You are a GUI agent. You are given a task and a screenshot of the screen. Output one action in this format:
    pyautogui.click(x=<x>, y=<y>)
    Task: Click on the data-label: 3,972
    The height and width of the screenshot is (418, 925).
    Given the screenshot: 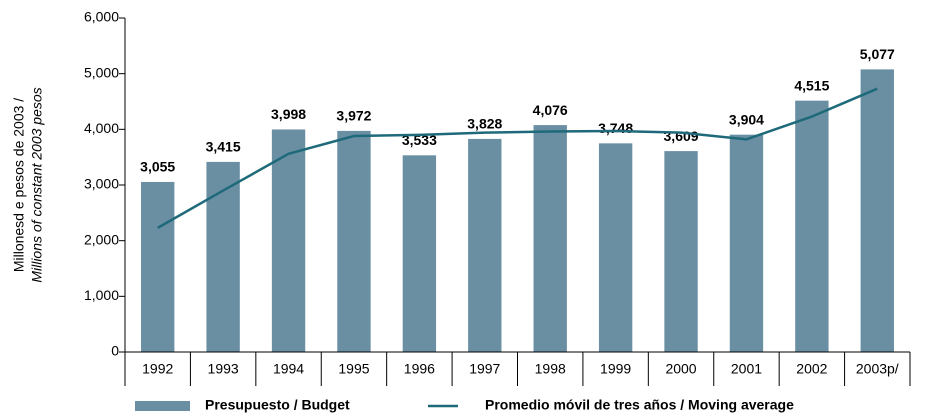 What is the action you would take?
    pyautogui.click(x=353, y=116)
    